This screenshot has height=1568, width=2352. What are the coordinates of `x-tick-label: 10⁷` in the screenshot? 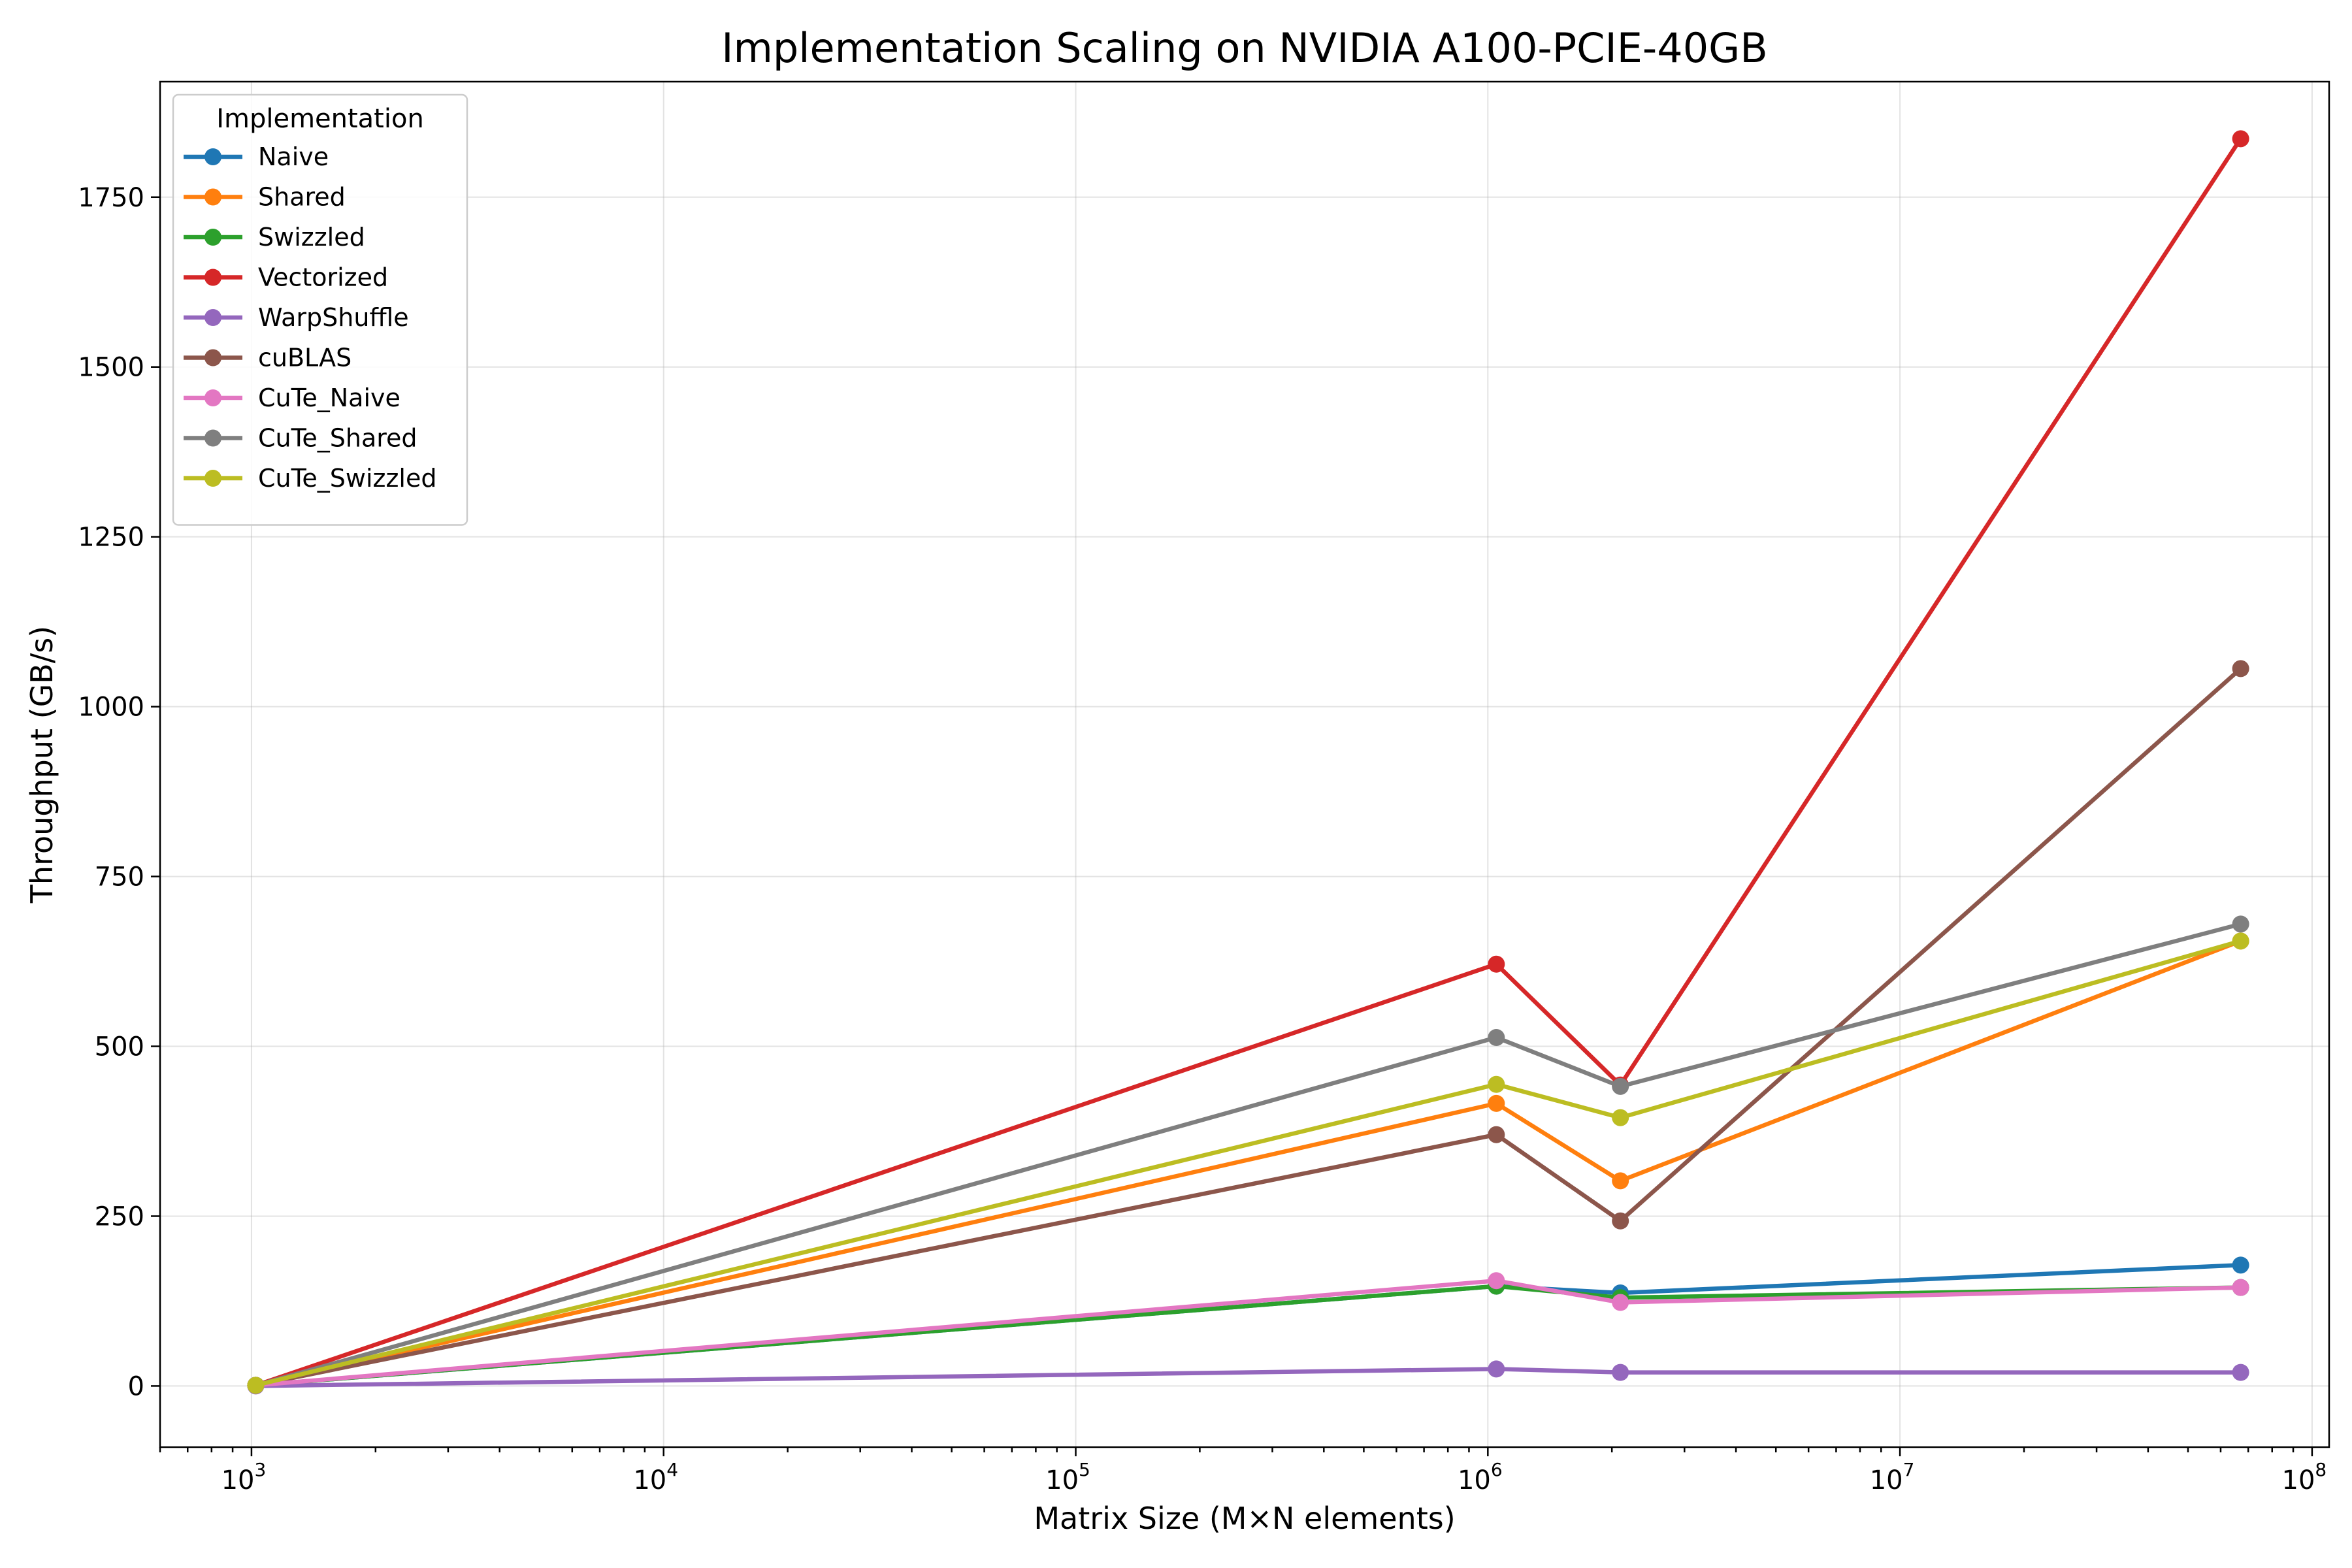 It's located at (1892, 1477).